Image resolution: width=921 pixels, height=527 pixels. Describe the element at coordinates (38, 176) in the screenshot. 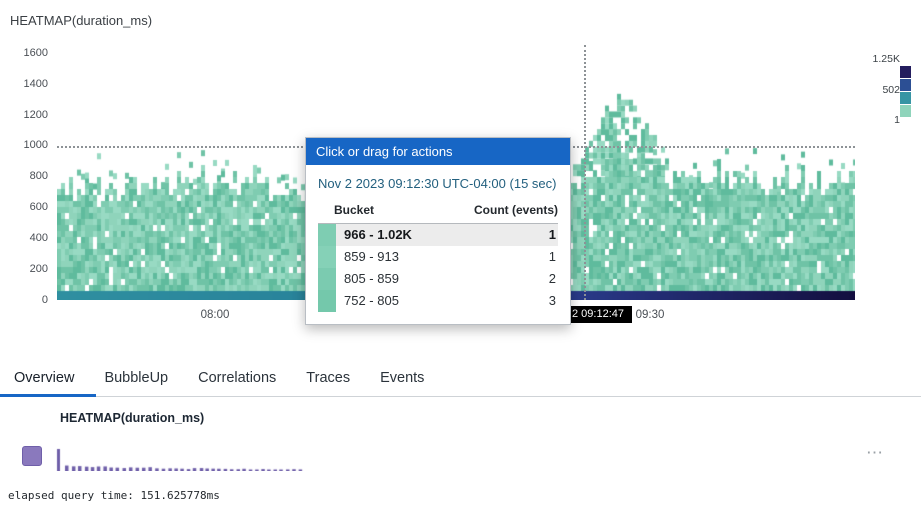

I see `y-tick: 800` at that location.